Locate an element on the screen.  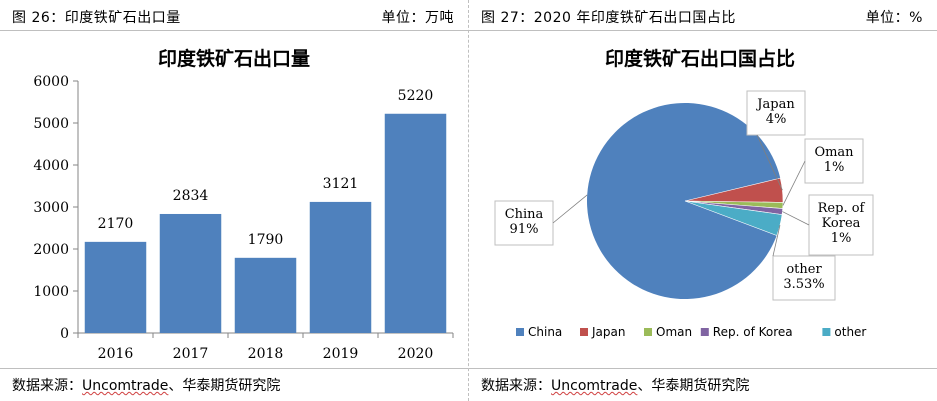
bar-2018 is located at coordinates (265, 295).